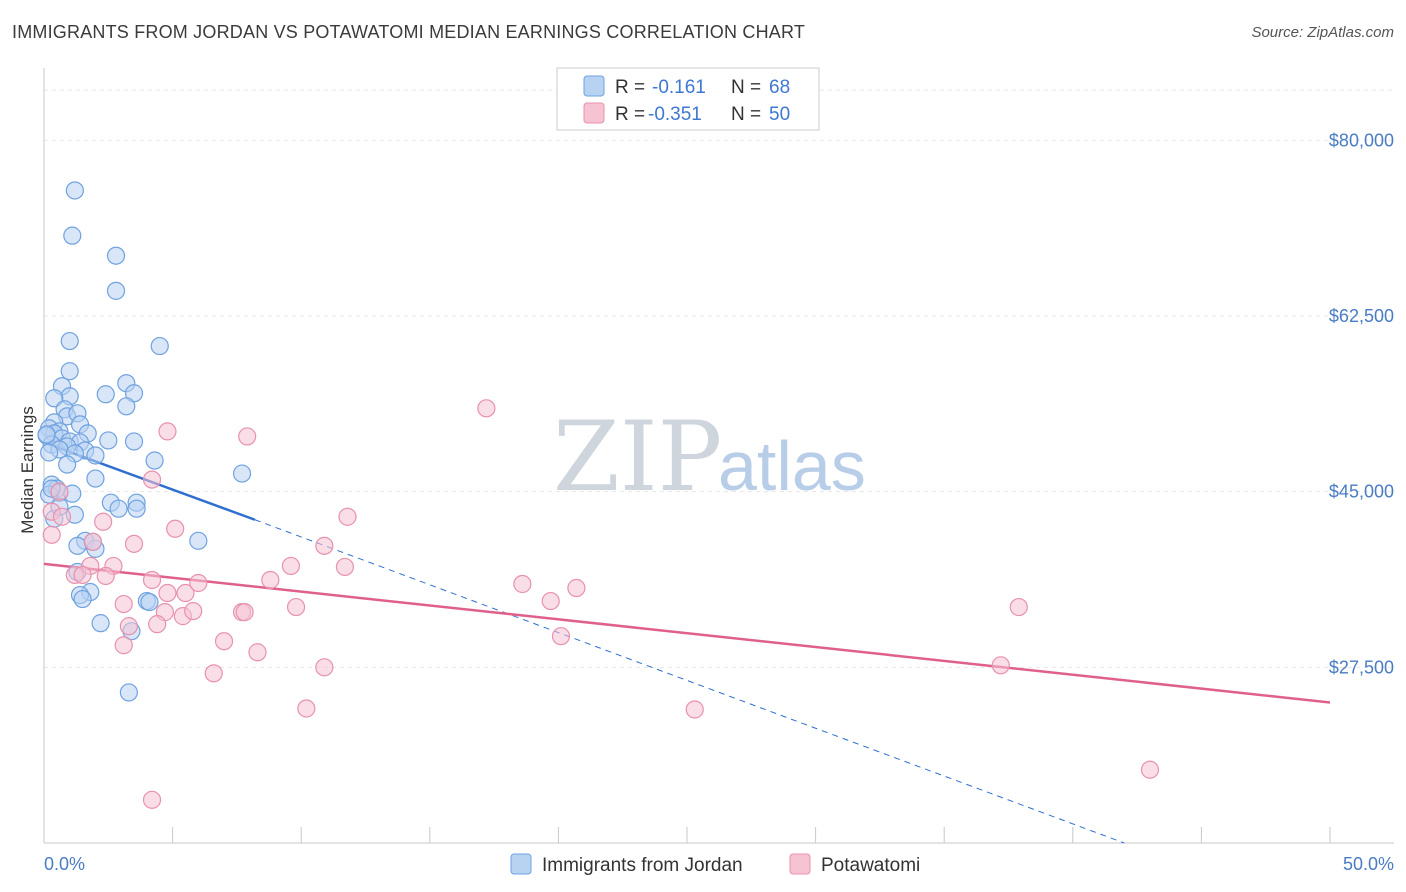 The width and height of the screenshot is (1406, 892). I want to click on legend-label-potawatomi: Potawatomi, so click(870, 865).